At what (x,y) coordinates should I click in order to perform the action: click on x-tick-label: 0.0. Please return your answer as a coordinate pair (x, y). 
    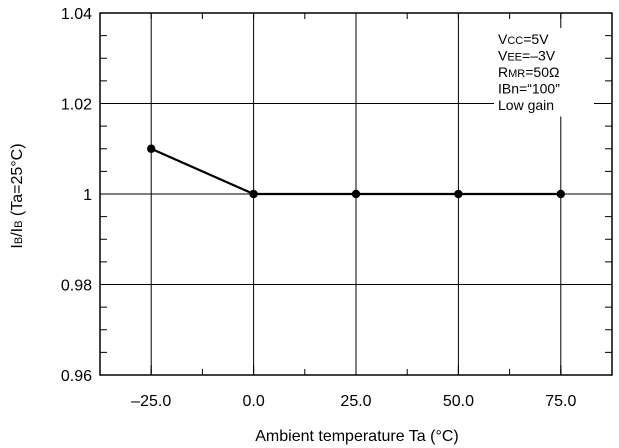
    Looking at the image, I should click on (253, 401).